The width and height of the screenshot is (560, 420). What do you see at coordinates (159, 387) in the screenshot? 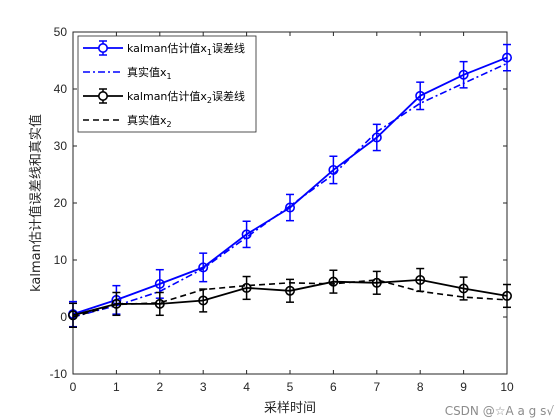
I see `x-tick-label: 2` at bounding box center [159, 387].